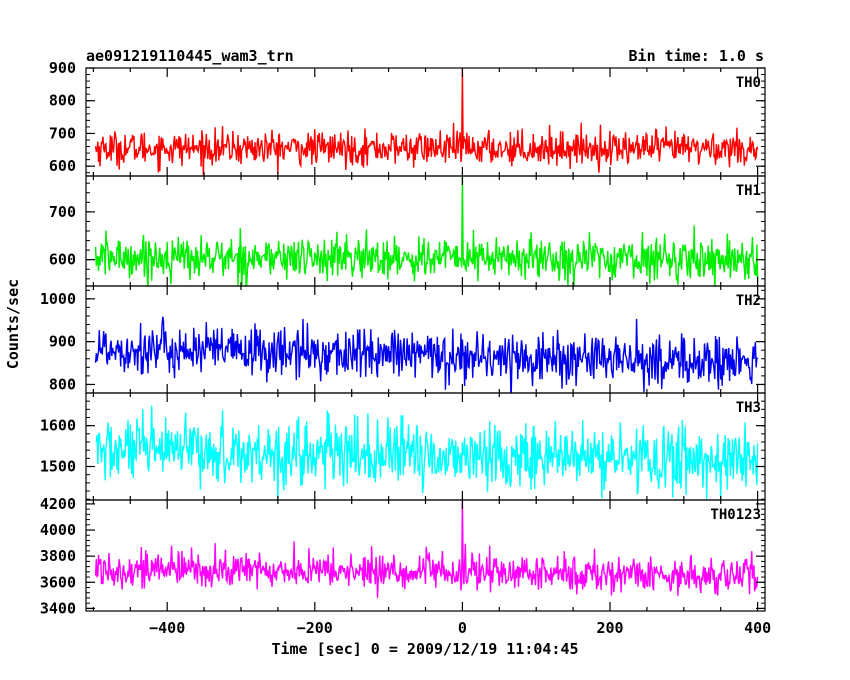 Image resolution: width=850 pixels, height=680 pixels. I want to click on x-tick-label: 0, so click(462, 628).